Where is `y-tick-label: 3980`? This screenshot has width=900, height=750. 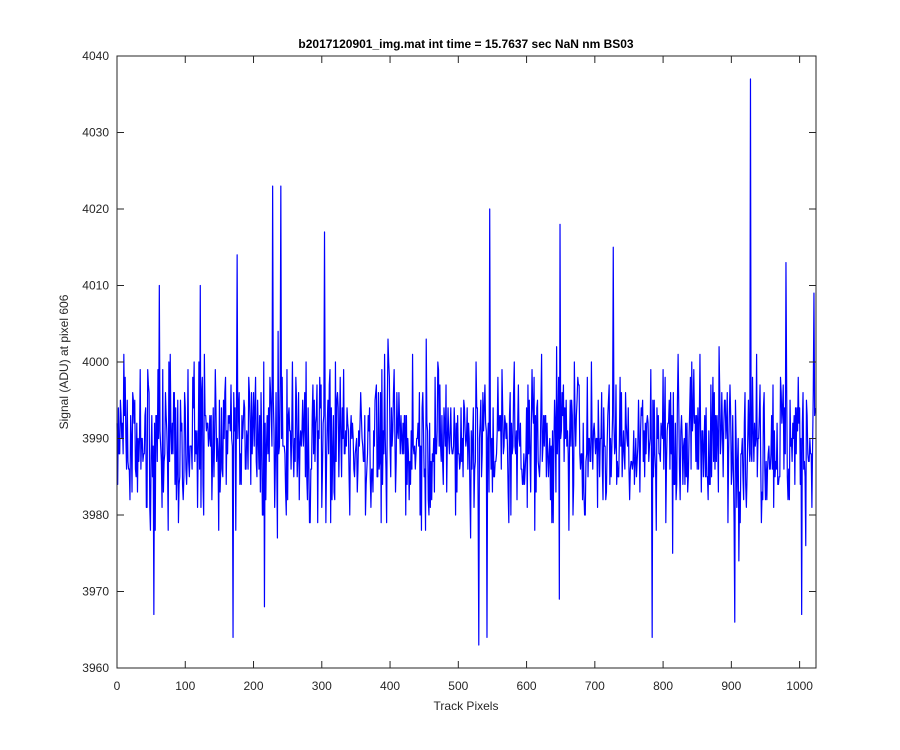 y-tick-label: 3980 is located at coordinates (95, 515).